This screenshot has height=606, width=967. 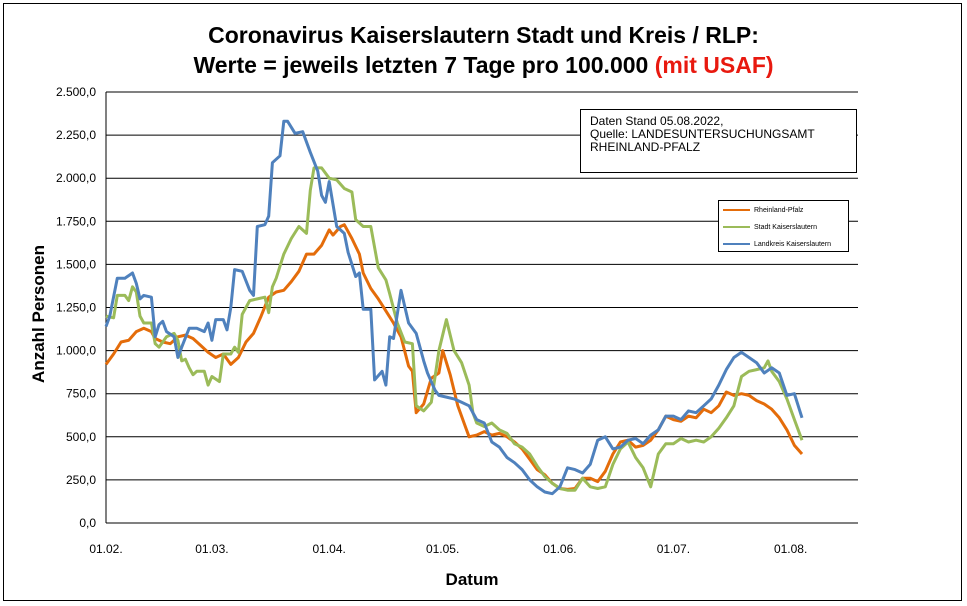 I want to click on source-line-2: Quelle: LANDESUNTERSUCHUNGSAMT, so click(x=702, y=134).